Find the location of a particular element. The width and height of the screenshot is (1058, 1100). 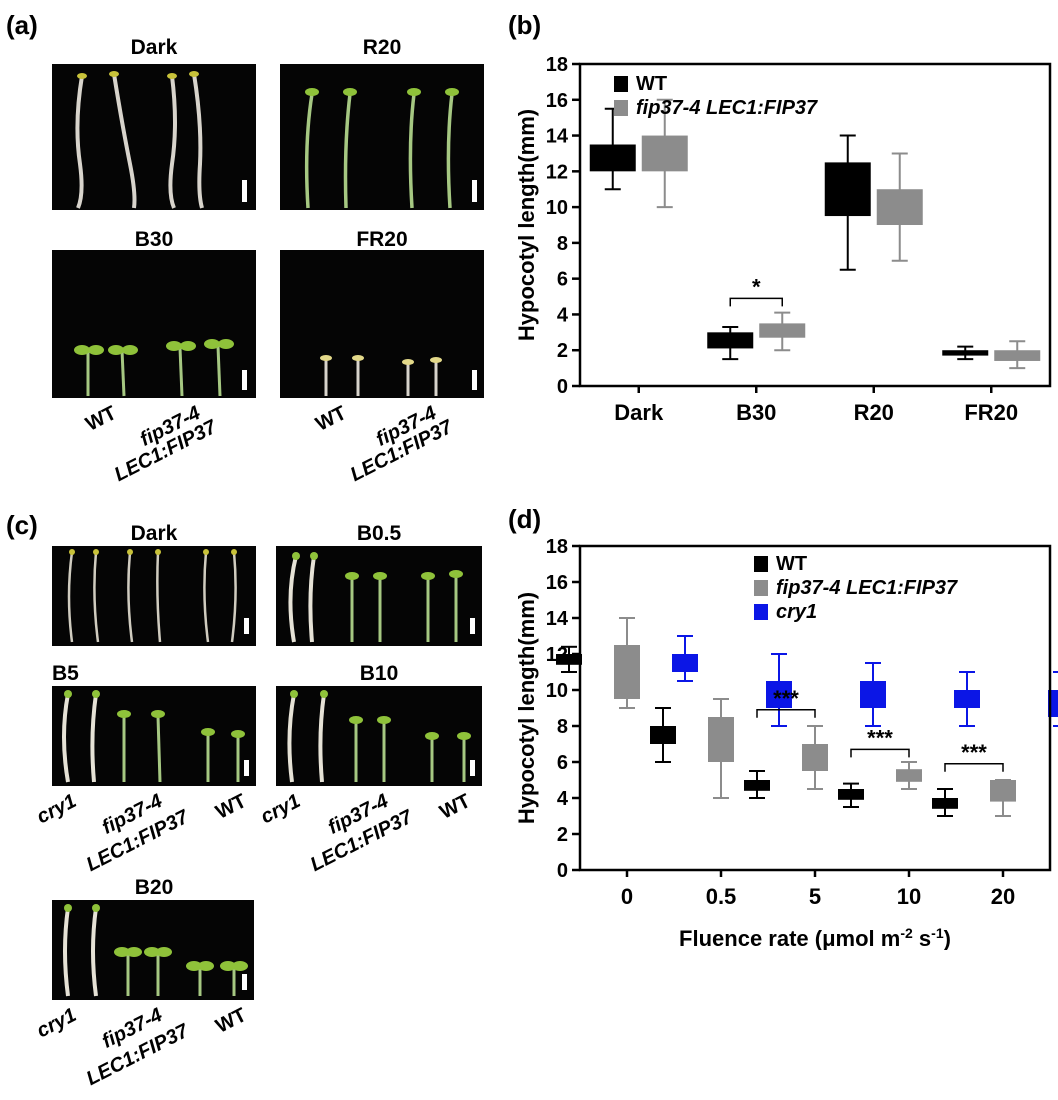

y-tick-label: 12 is located at coordinates (557, 172).